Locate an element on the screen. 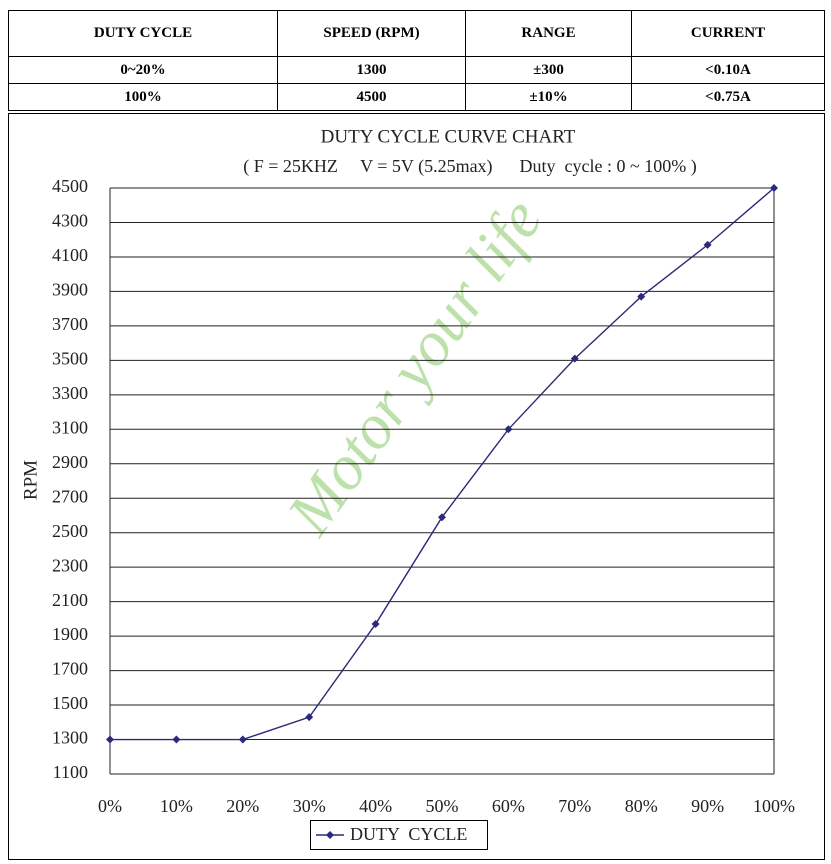  y-tick-label: 1900 is located at coordinates (70, 634).